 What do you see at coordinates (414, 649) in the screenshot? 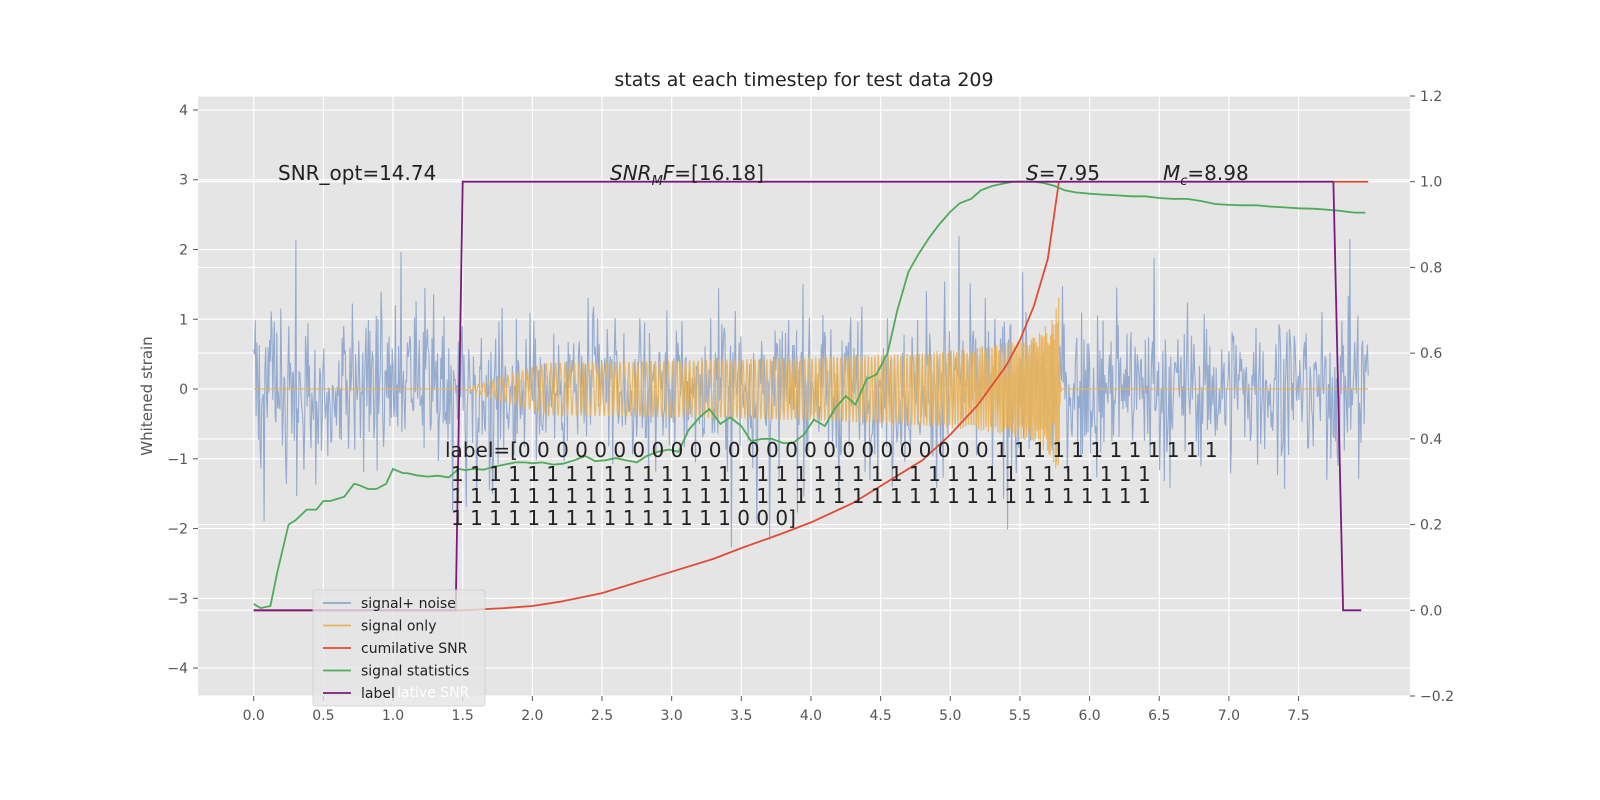
I see `legend-label: cumilative SNR` at bounding box center [414, 649].